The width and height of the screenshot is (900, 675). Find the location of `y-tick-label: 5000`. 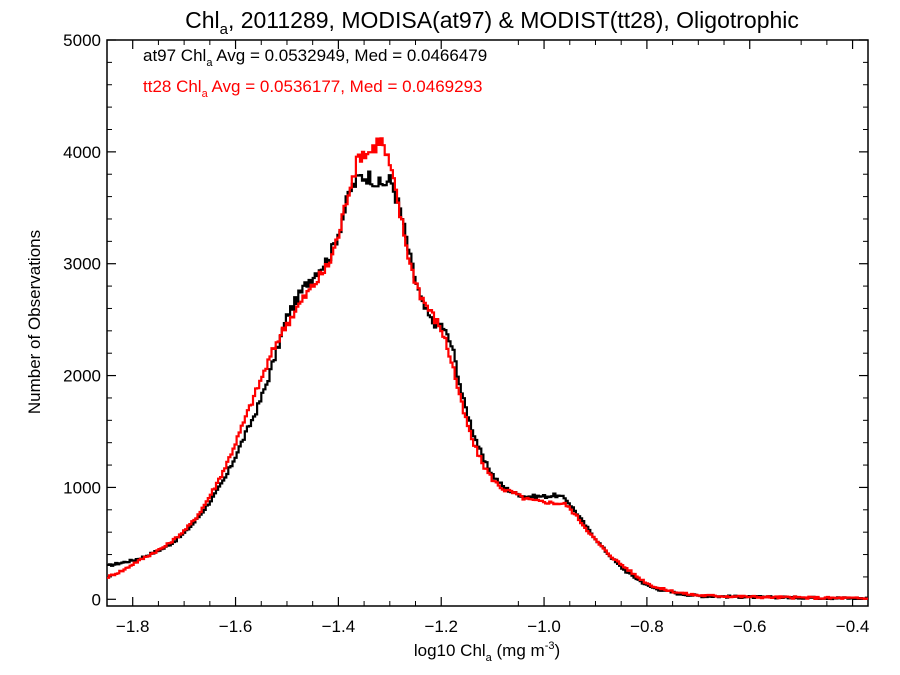

y-tick-label: 5000 is located at coordinates (82, 40).